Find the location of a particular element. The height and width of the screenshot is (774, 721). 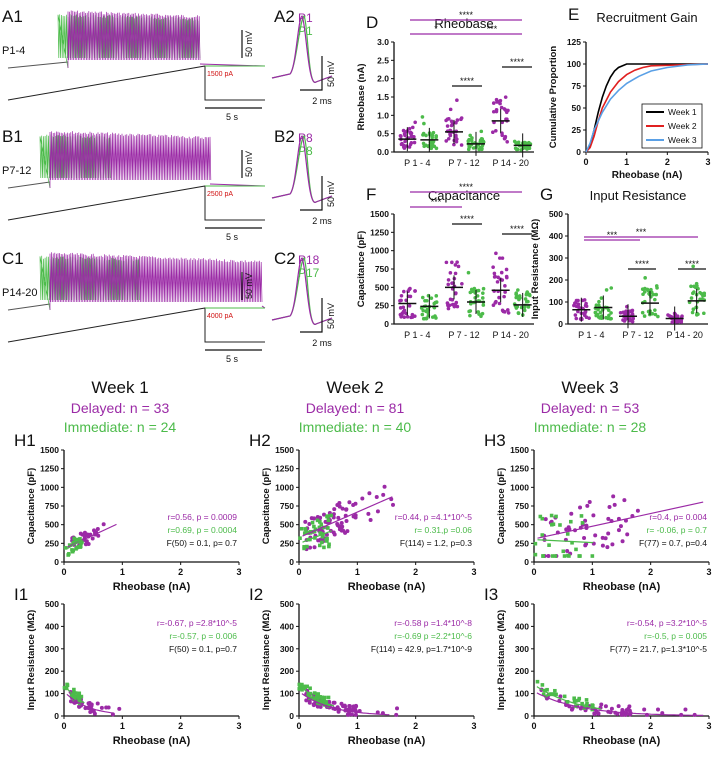

regression-line is located at coordinates (75, 544).